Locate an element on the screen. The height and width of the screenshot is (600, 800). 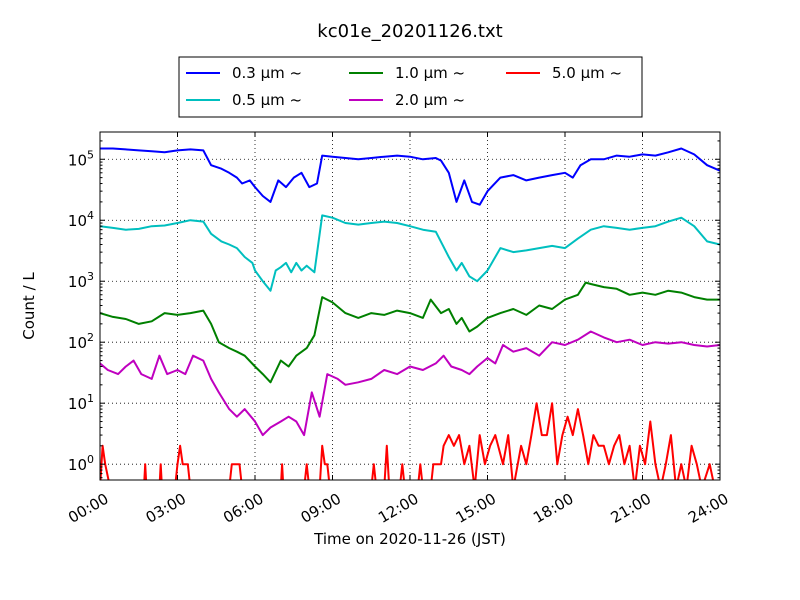
y-tick-labels: 10⁰ 10¹ 10² 10³ 10⁴ 10⁵ is located at coordinates (81, 311).